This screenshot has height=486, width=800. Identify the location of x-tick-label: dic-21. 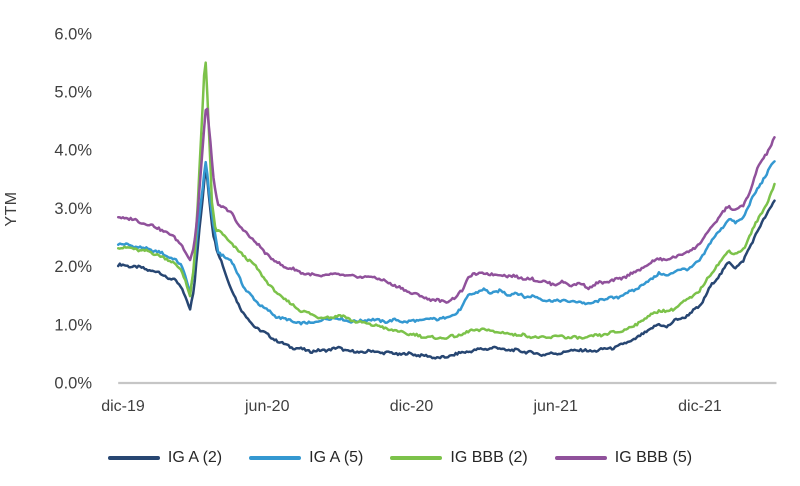
(700, 406).